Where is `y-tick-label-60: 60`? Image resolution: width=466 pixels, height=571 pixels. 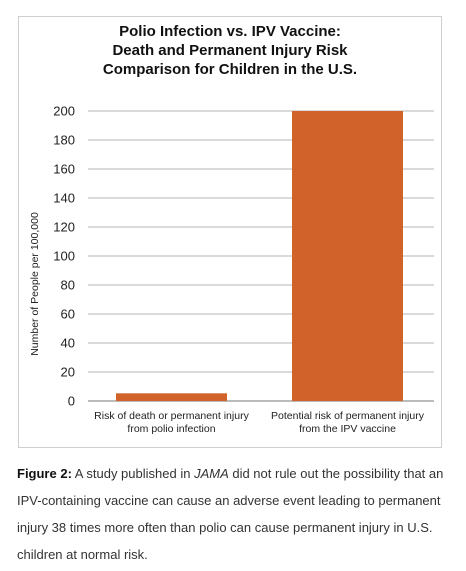
y-tick-label-60: 60 is located at coordinates (68, 314).